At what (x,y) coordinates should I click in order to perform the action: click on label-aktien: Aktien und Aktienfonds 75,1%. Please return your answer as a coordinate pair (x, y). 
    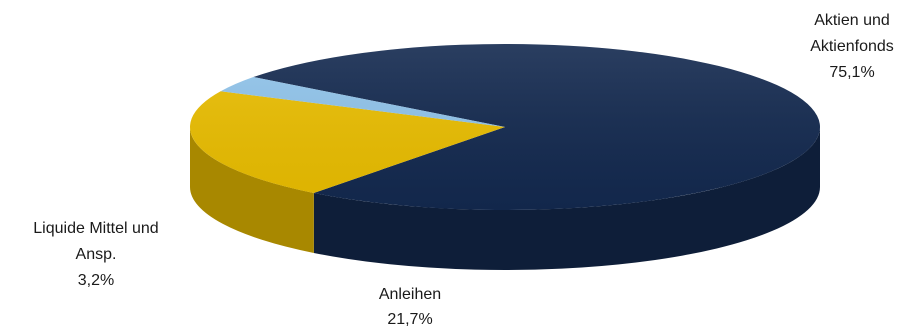
    Looking at the image, I should click on (852, 46).